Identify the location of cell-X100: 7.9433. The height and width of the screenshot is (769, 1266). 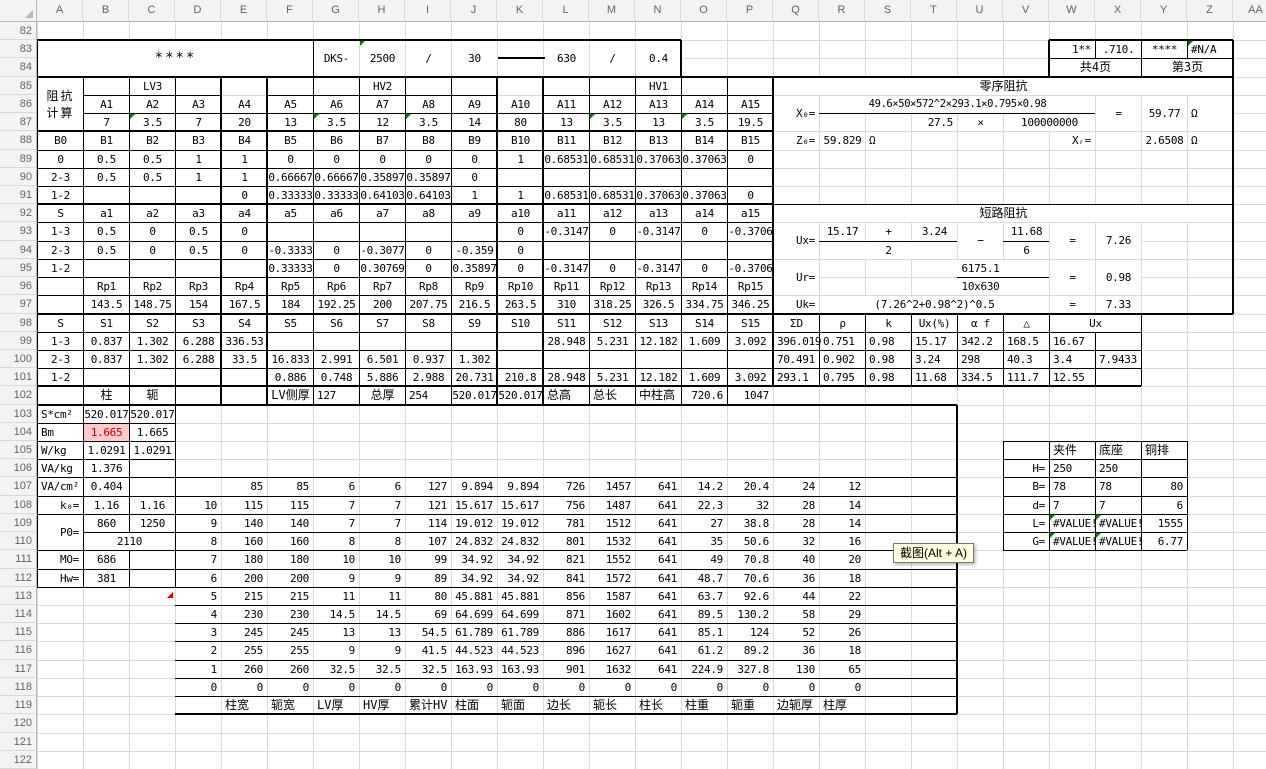
(1118, 359).